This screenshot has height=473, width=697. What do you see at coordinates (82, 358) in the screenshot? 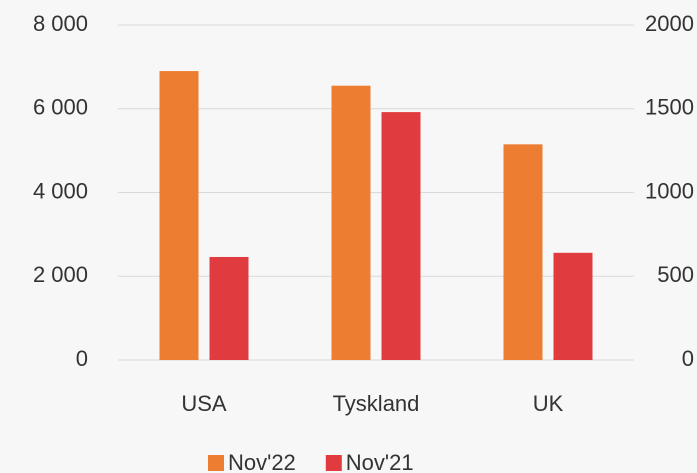
I see `y-tick-label: 0` at bounding box center [82, 358].